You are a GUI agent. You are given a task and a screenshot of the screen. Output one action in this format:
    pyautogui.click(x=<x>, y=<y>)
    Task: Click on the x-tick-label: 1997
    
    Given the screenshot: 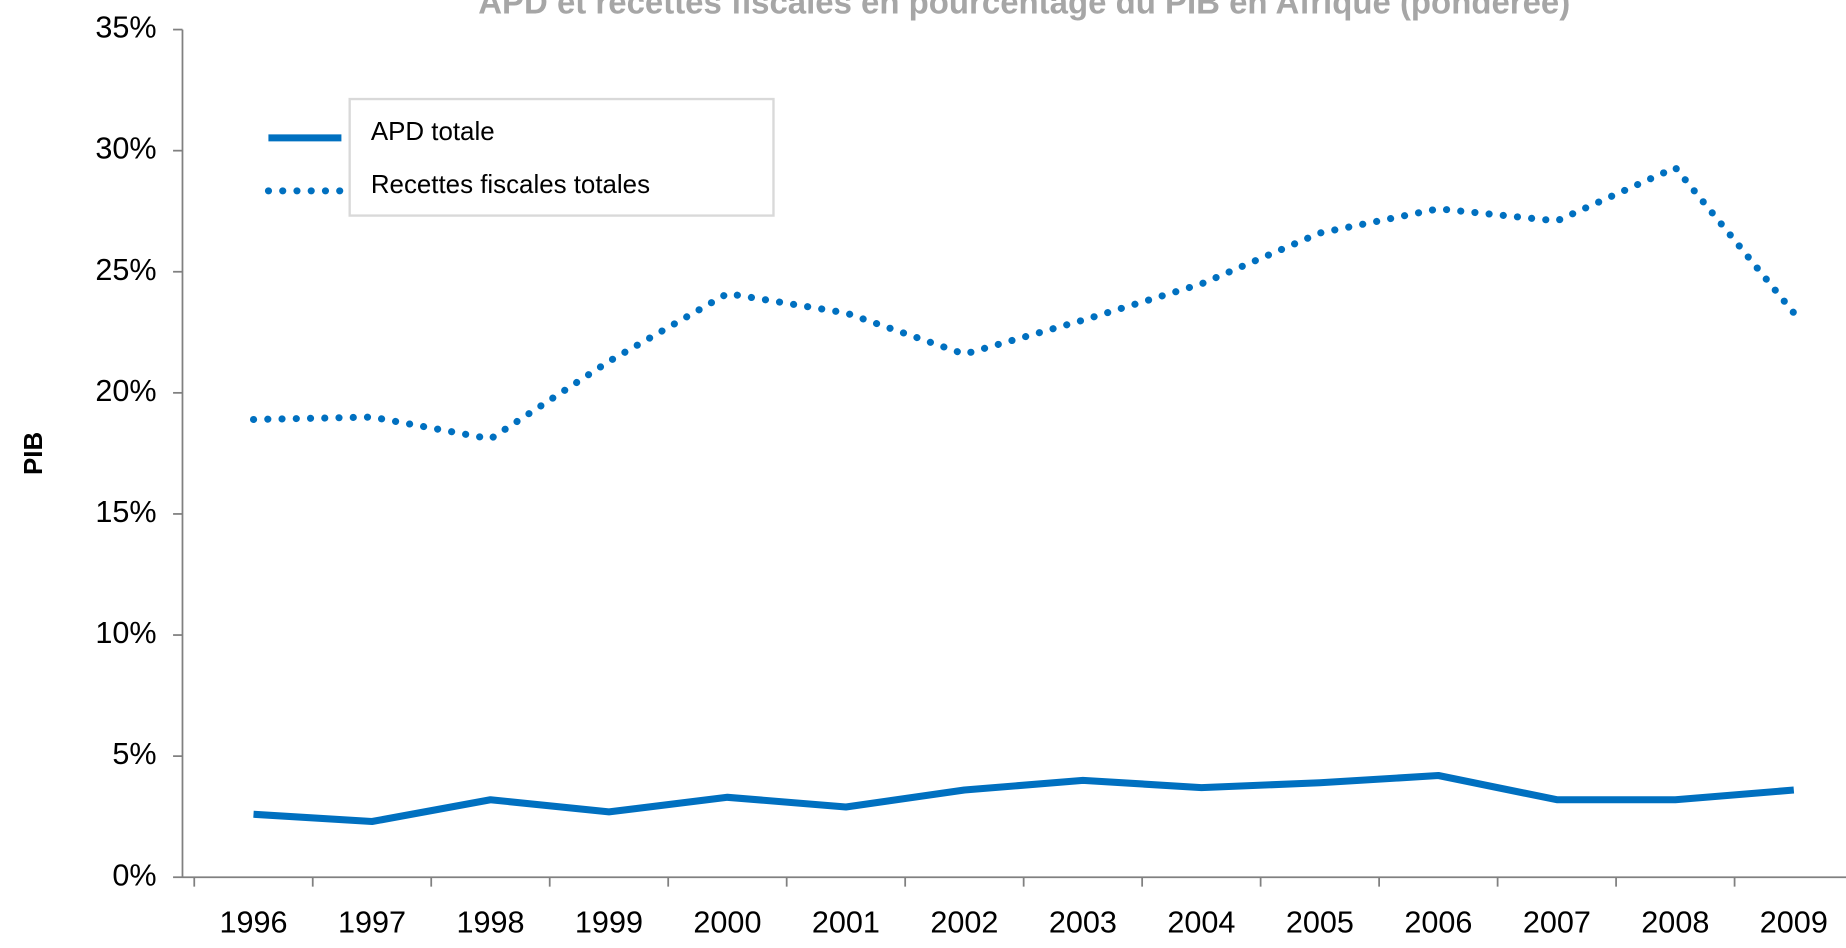 What is the action you would take?
    pyautogui.click(x=372, y=922)
    